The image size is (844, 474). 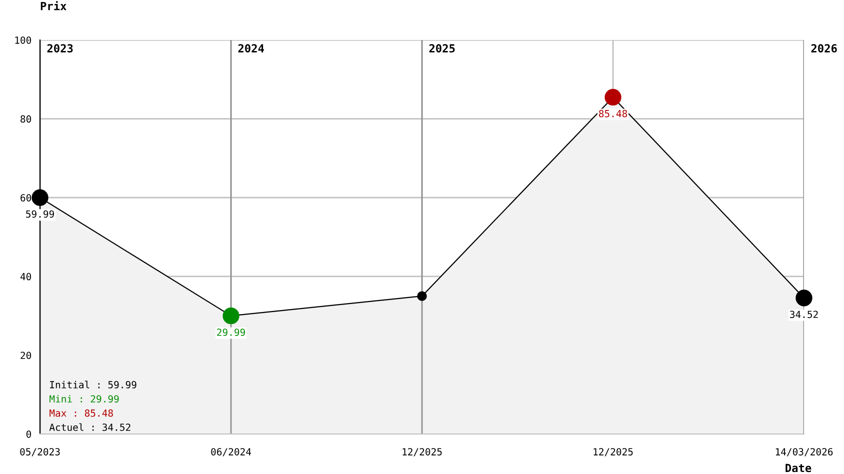 I want to click on data-label: 34.52, so click(x=804, y=314).